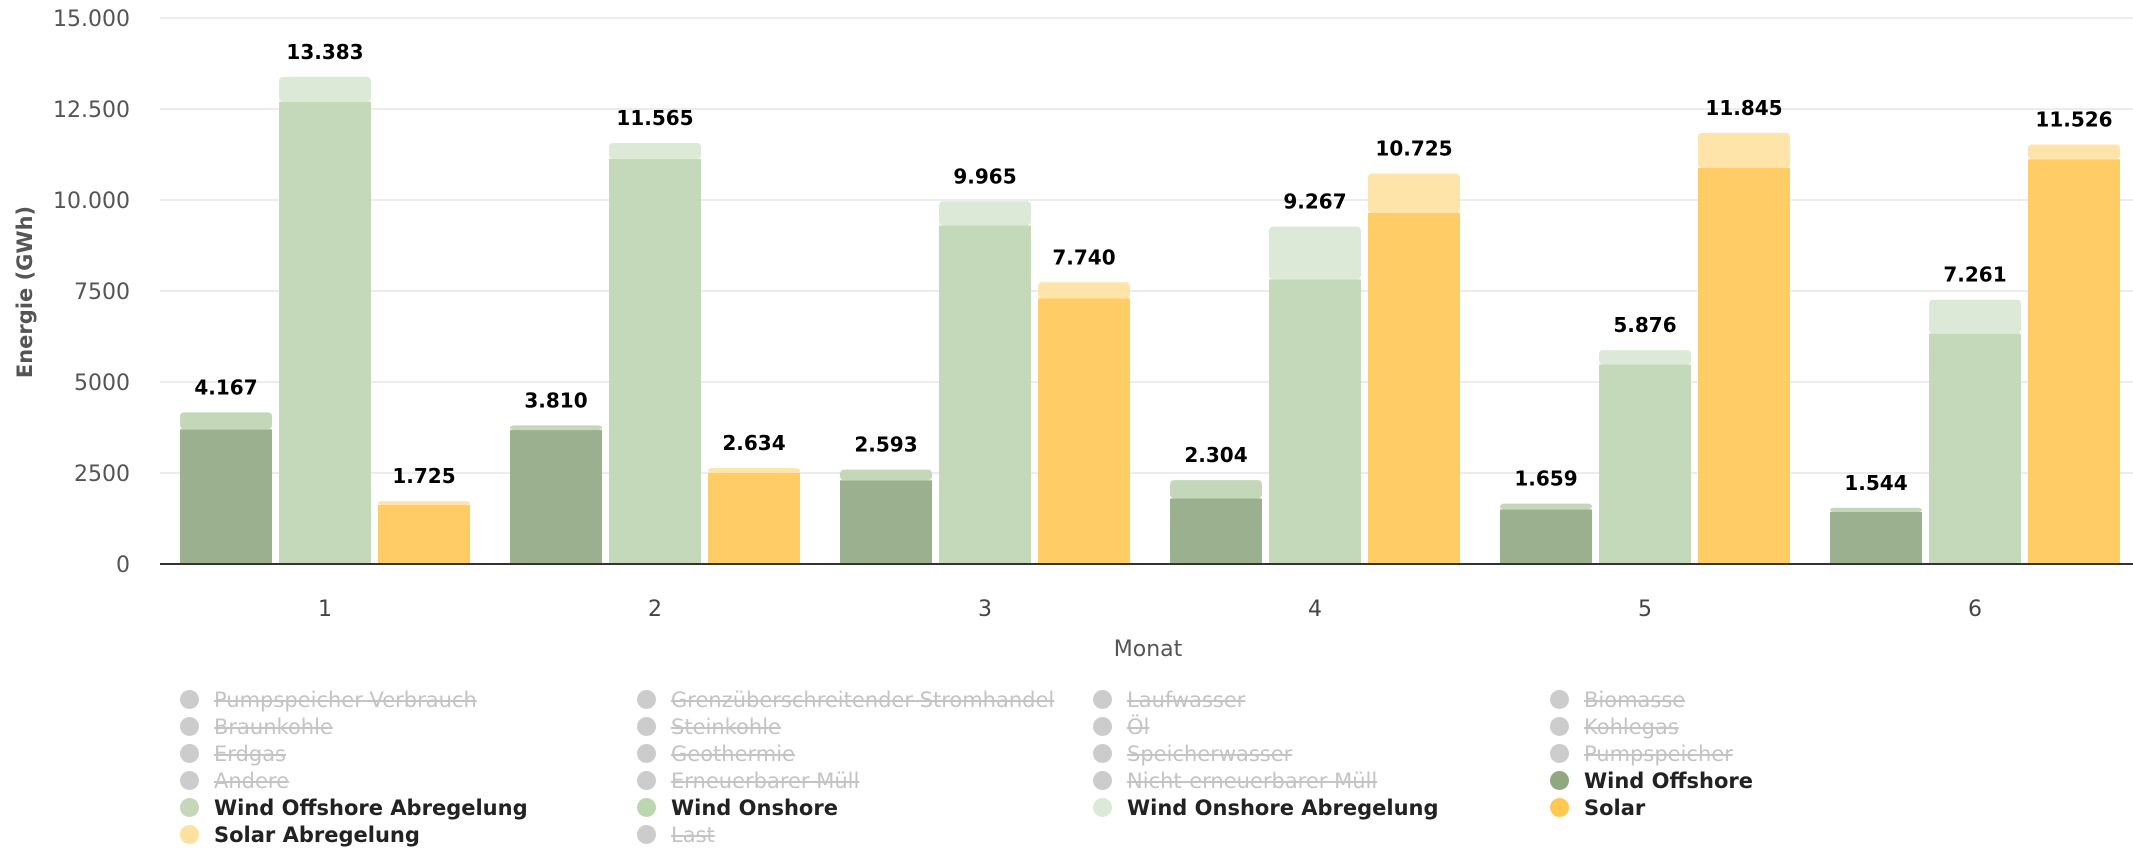 This screenshot has height=848, width=2133. I want to click on legend-label: Laufwasser, so click(1186, 699).